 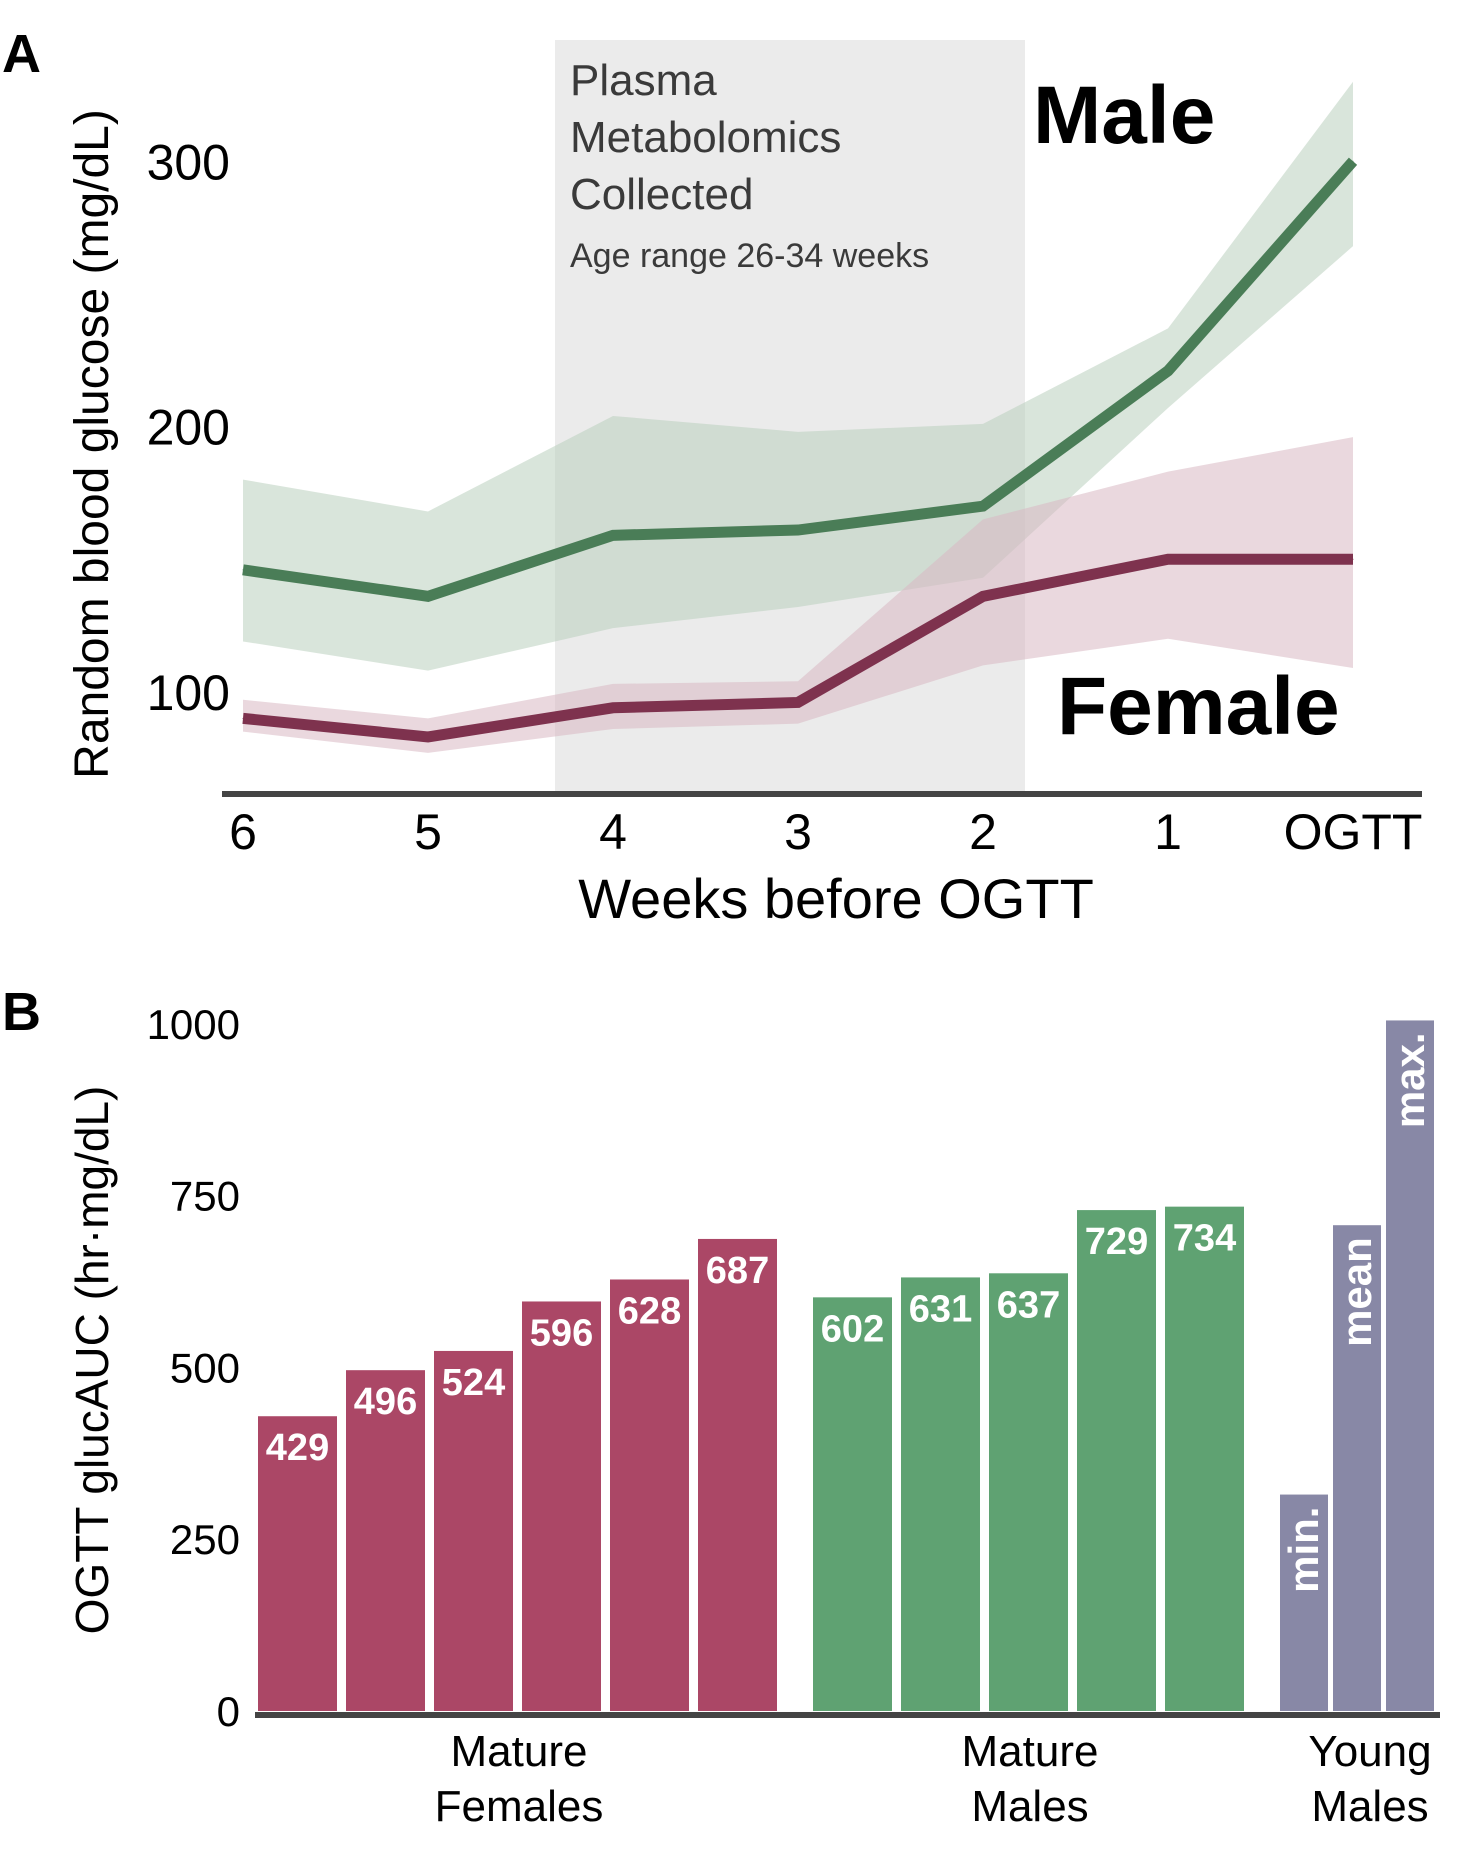 What do you see at coordinates (737, 1271) in the screenshot?
I see `bar-value-label: 687` at bounding box center [737, 1271].